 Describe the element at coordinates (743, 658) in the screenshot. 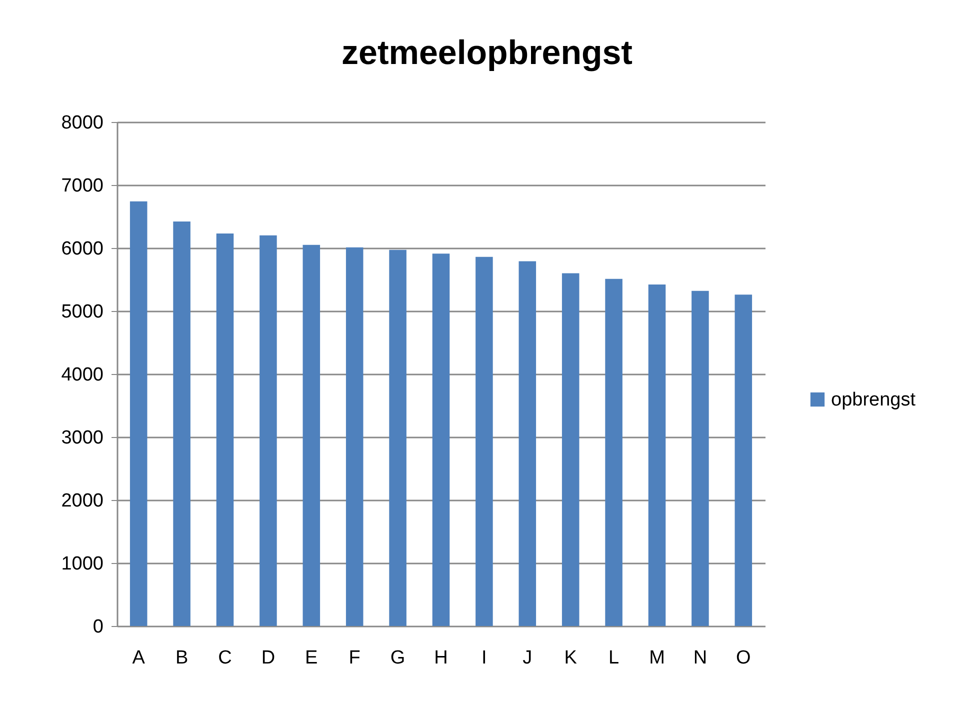

I see `x-tick-label: O` at that location.